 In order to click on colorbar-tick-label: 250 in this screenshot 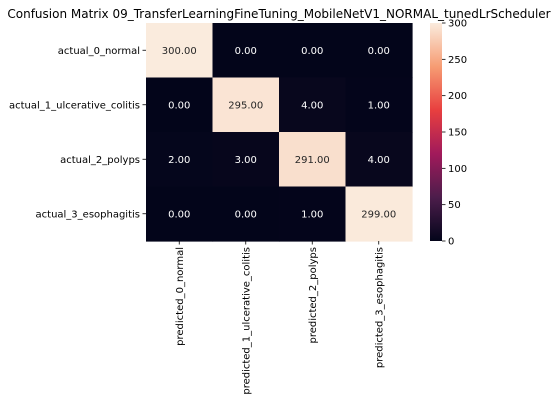, I will do `click(457, 60)`.